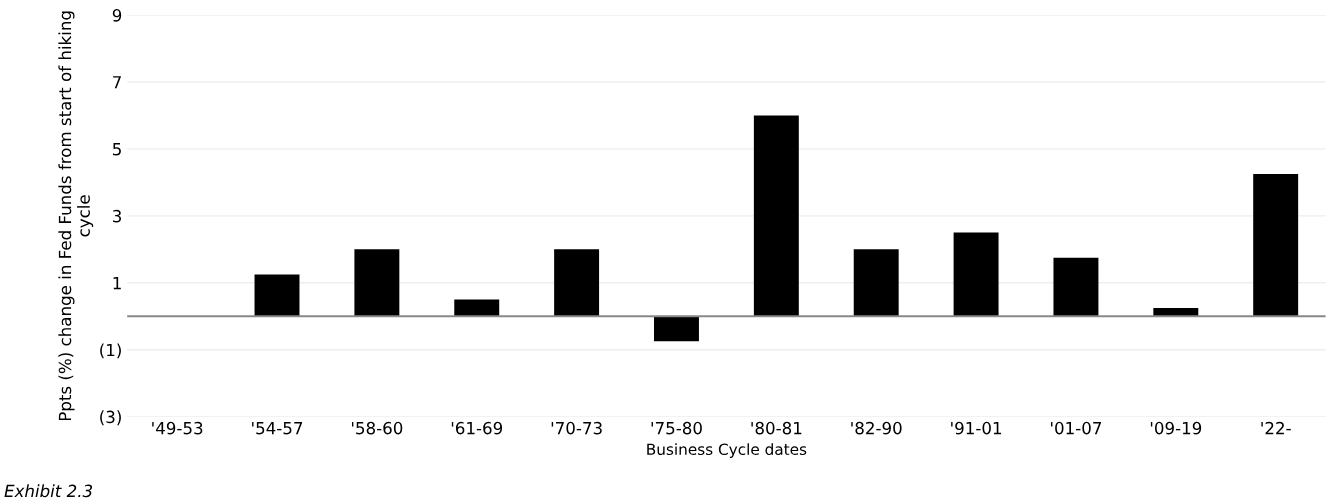 The width and height of the screenshot is (1339, 502). Describe the element at coordinates (1276, 428) in the screenshot. I see `x-tick-label: '22-` at that location.